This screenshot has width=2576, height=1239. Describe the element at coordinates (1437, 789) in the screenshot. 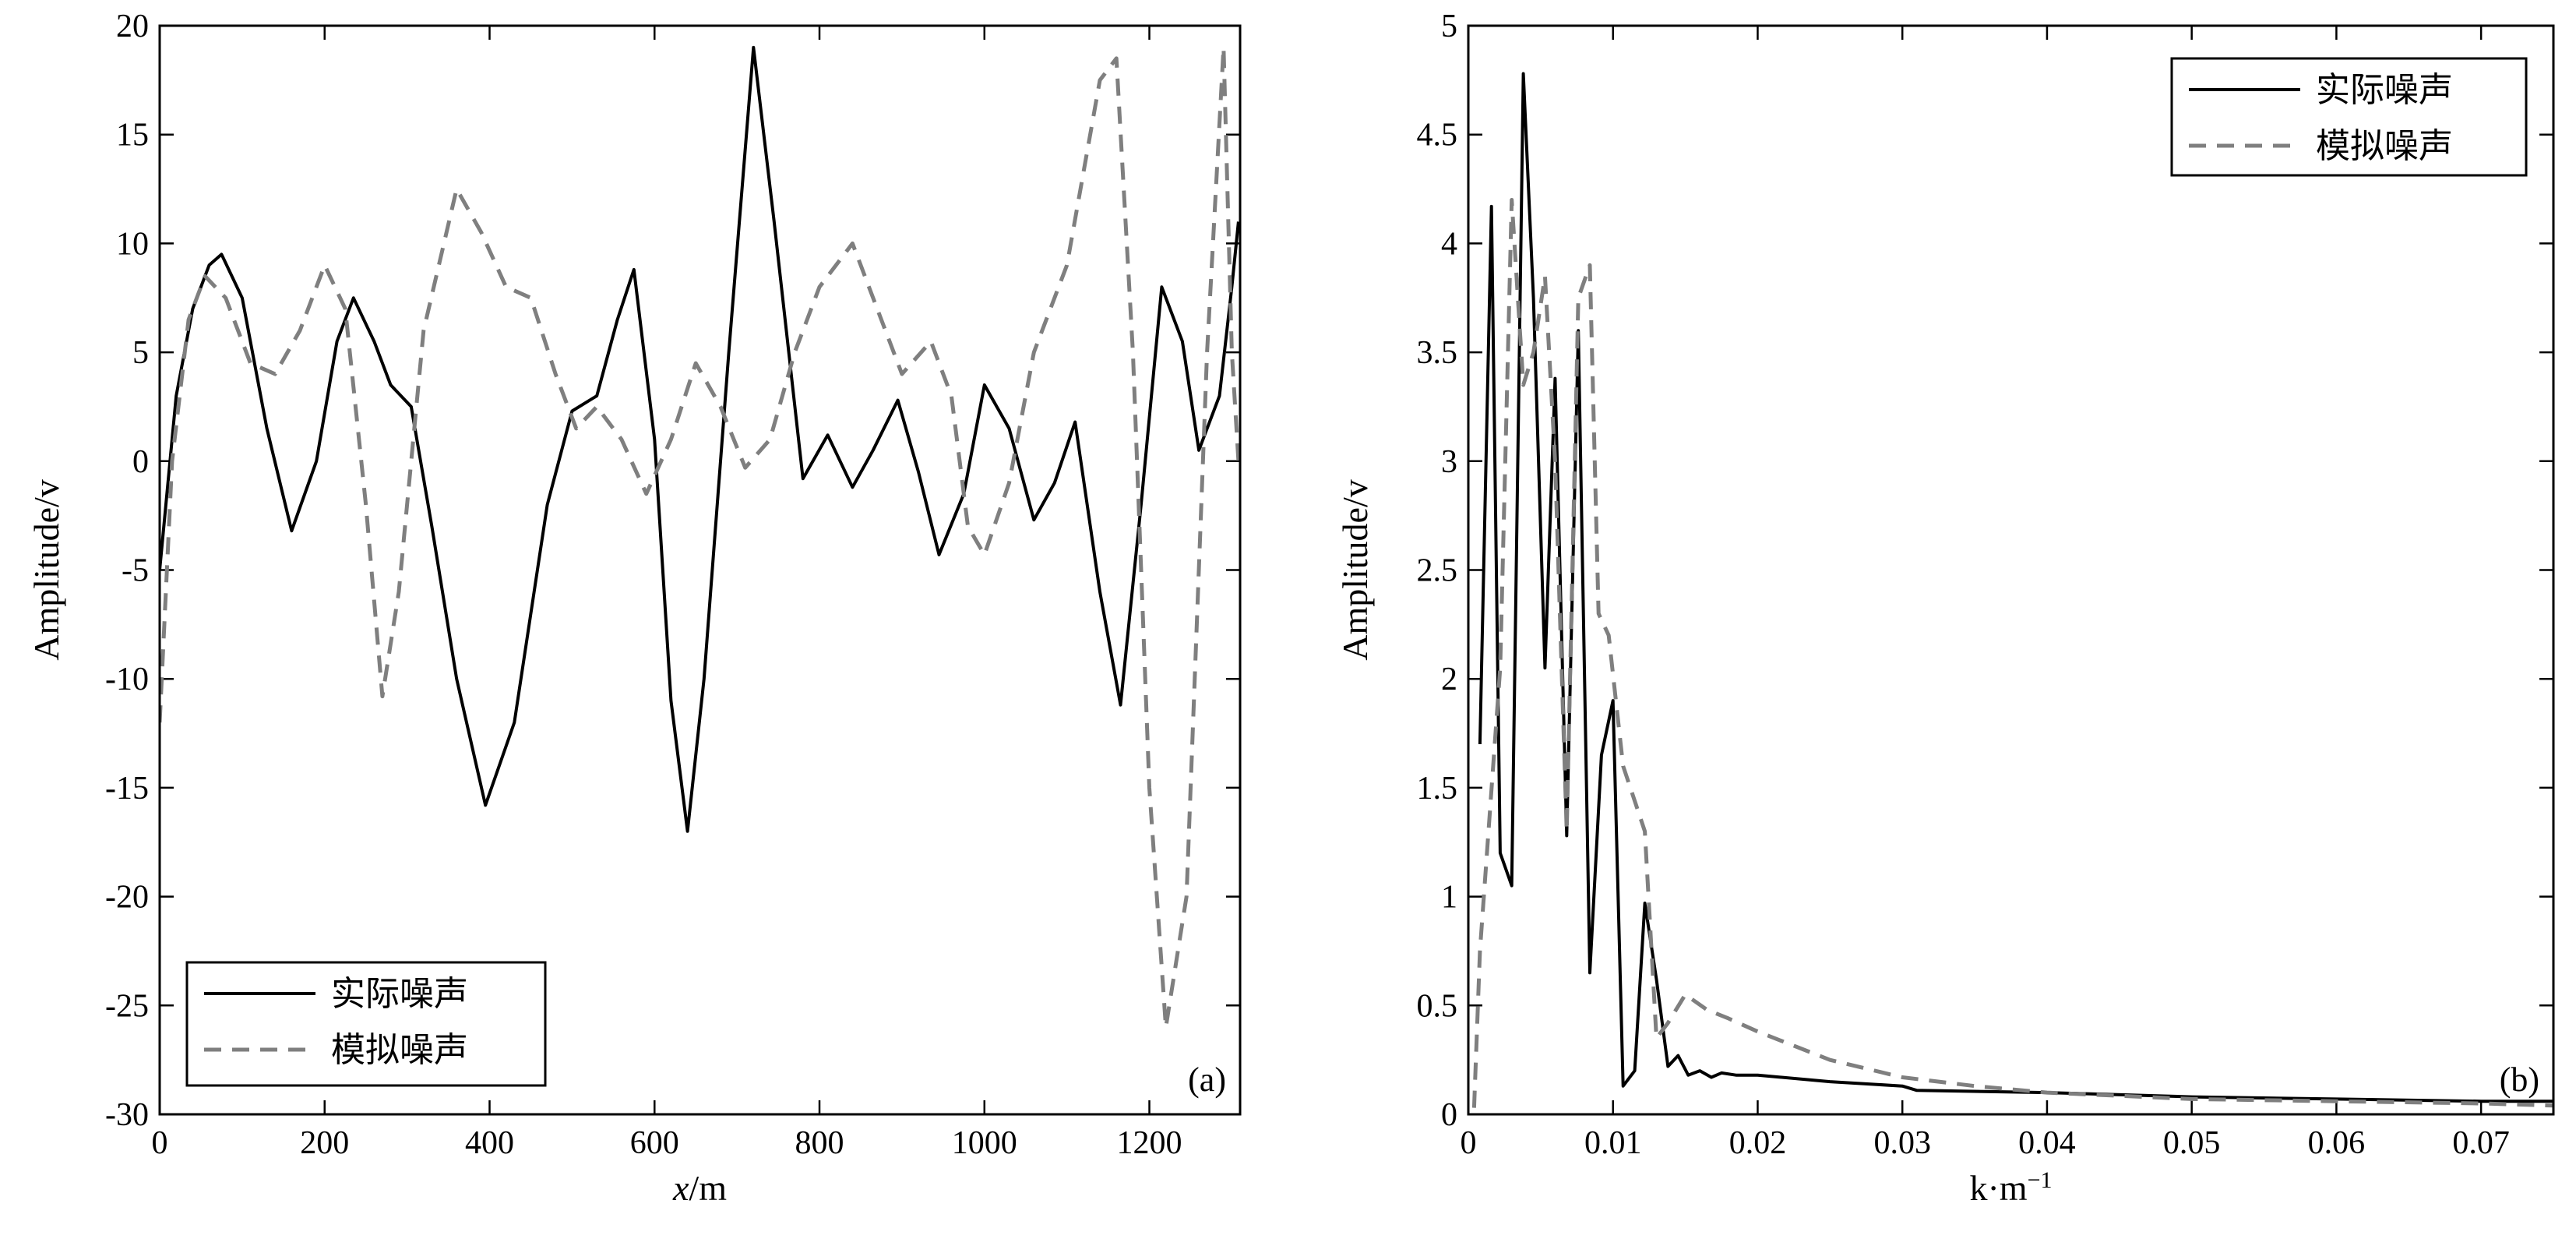

I see `y-tick-label: 1.5` at that location.